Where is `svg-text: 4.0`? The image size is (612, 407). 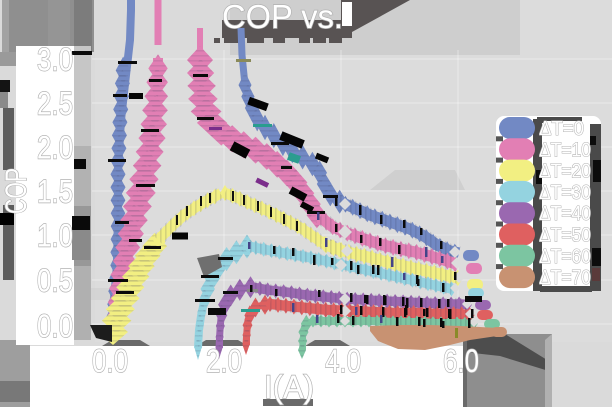 svg-text: 4.0 is located at coordinates (343, 361).